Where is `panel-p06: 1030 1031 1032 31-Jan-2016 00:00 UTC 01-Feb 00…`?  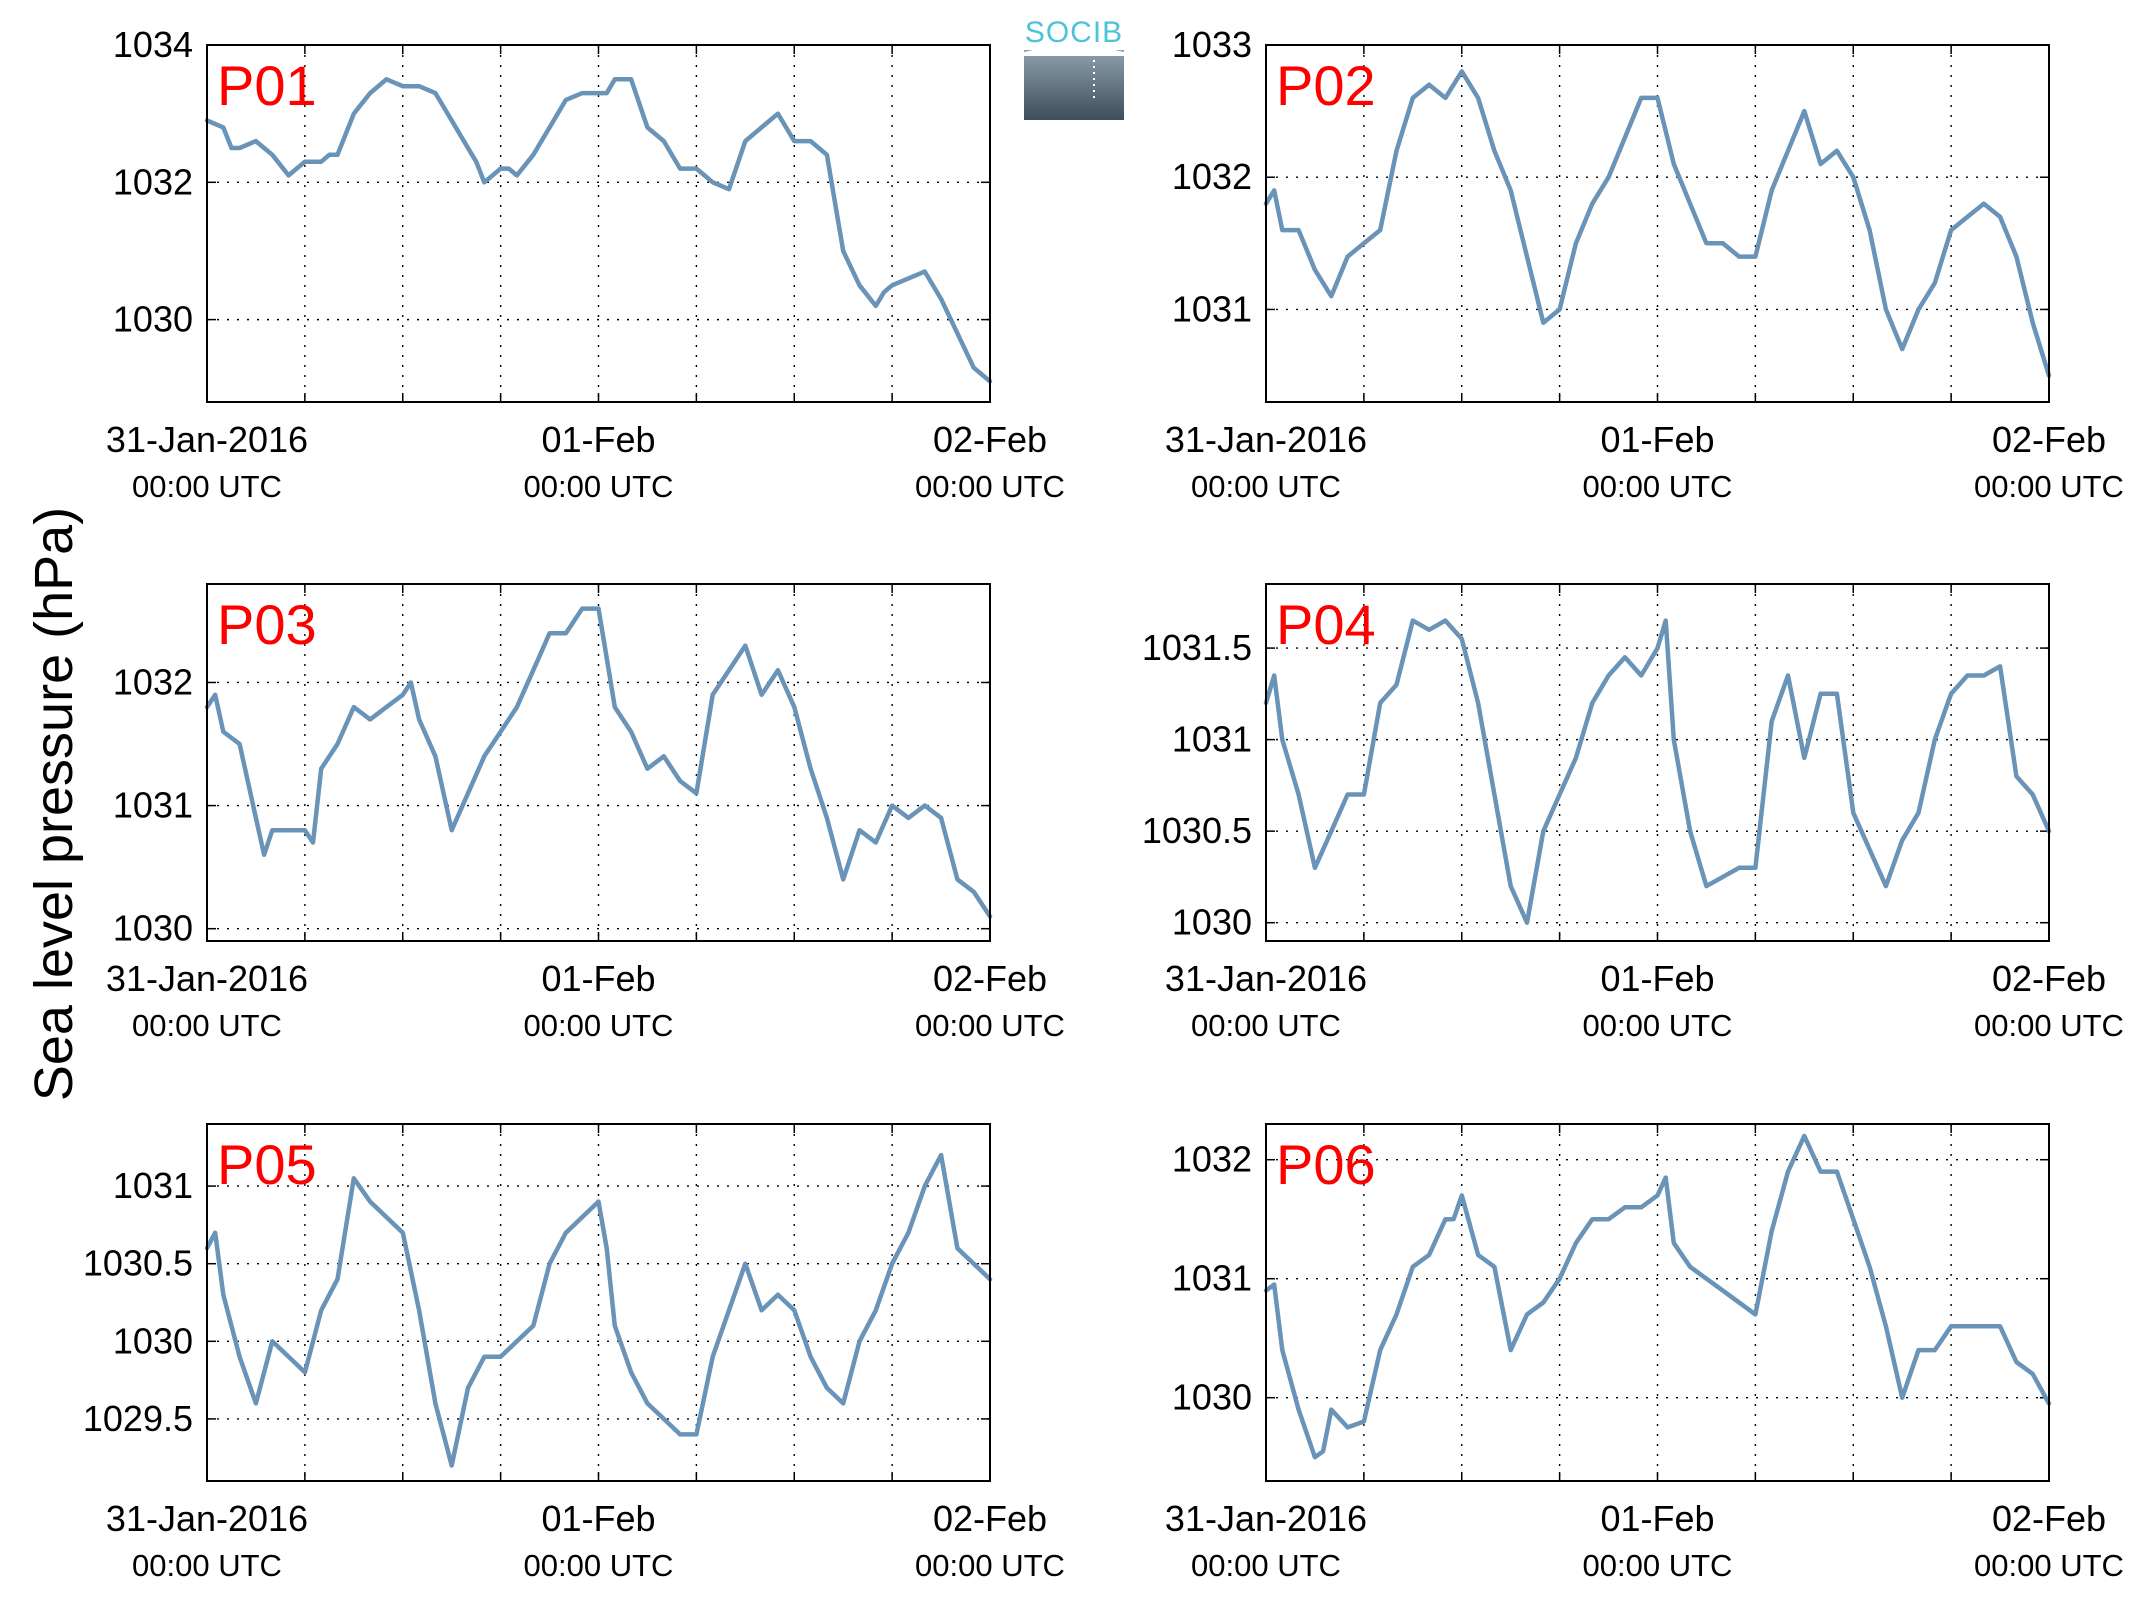 panel-p06: 1030 1031 1032 31-Jan-2016 00:00 UTC 01-Feb 00… is located at coordinates (1644, 1353).